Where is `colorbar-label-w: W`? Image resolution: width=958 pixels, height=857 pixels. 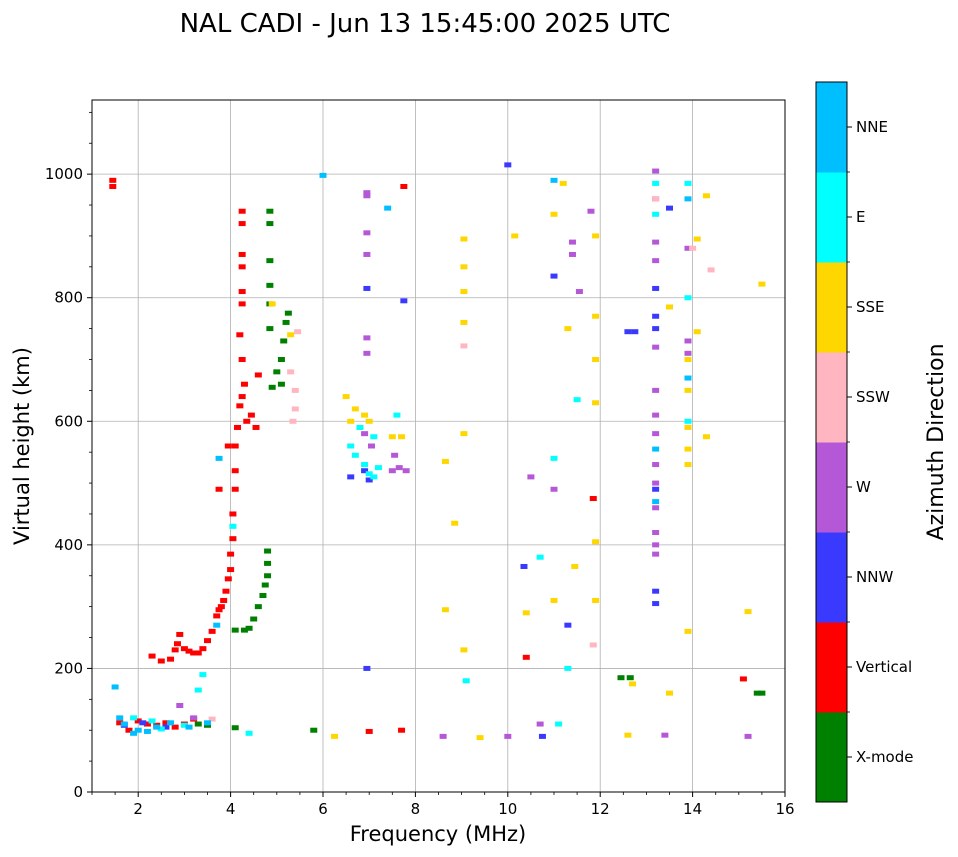
colorbar-label-w: W is located at coordinates (863, 487).